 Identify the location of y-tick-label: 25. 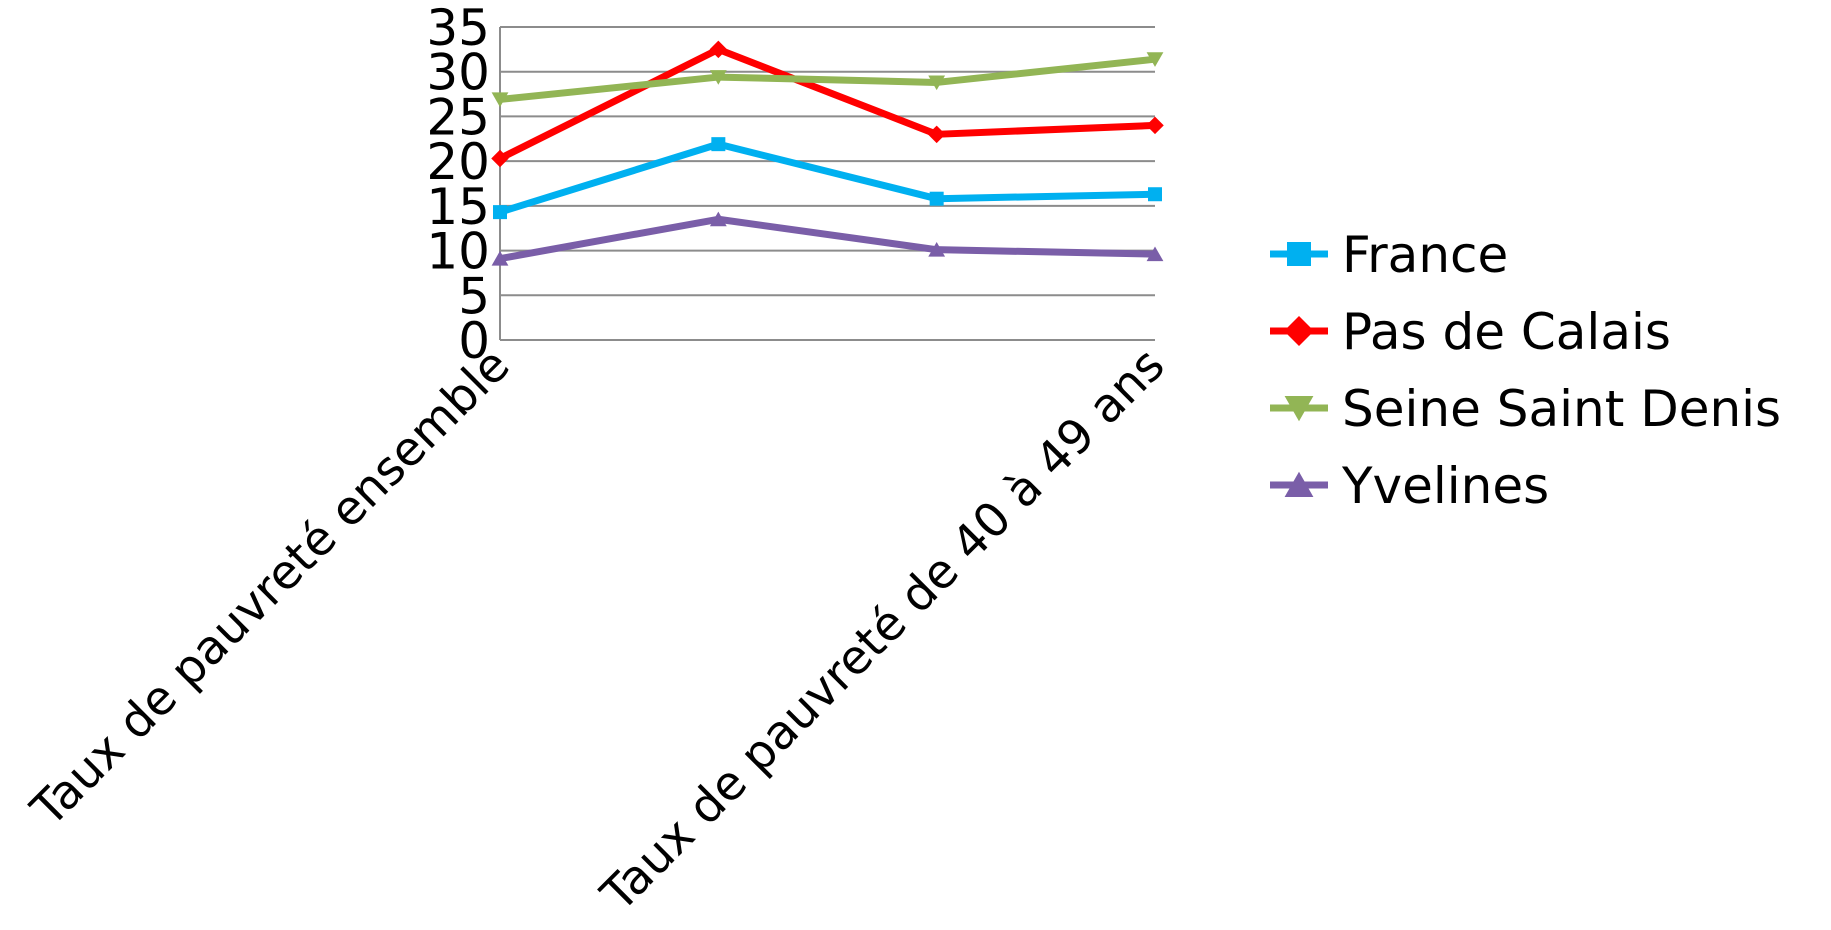
(458, 117).